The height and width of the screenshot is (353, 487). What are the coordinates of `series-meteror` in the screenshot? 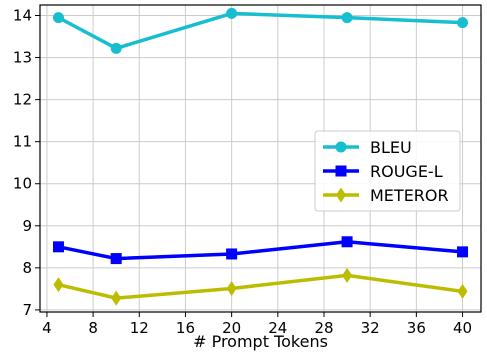 It's located at (260, 286).